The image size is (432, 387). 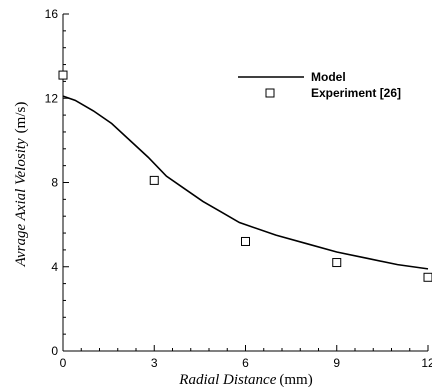 What do you see at coordinates (227, 379) in the screenshot?
I see `x-axis-label: Radial Distance` at bounding box center [227, 379].